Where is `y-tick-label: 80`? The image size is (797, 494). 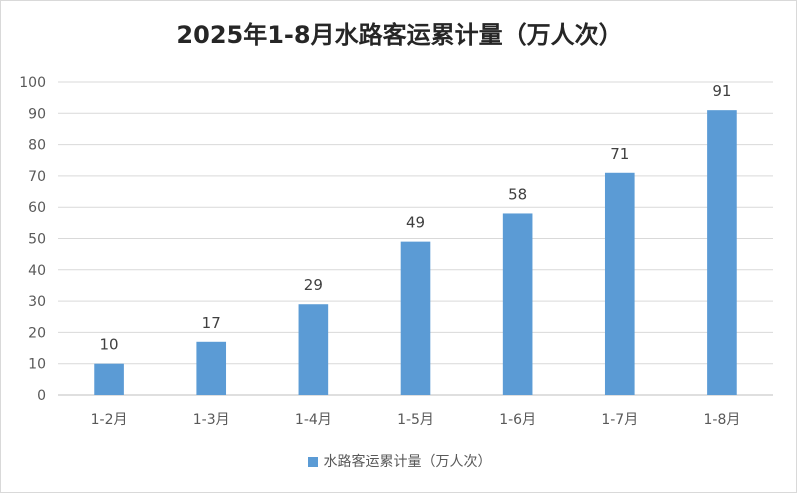
y-tick-label: 80 is located at coordinates (37, 146).